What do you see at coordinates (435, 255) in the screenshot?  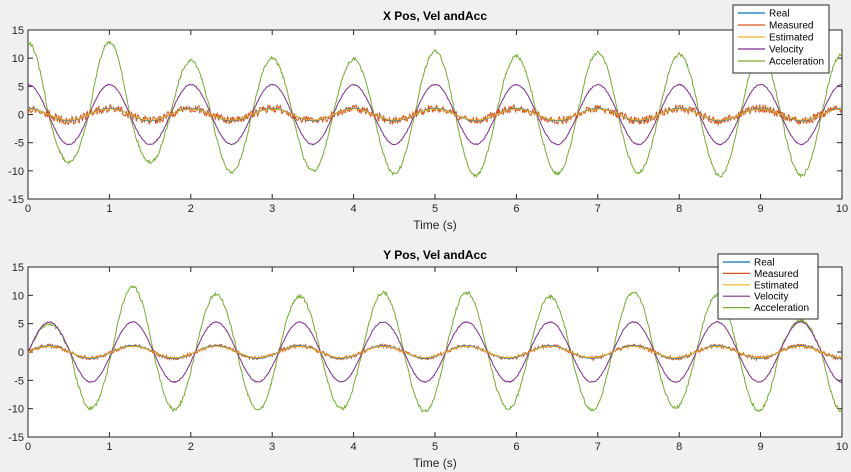 I see `chart-title: Y Pos, Vel andAcc` at bounding box center [435, 255].